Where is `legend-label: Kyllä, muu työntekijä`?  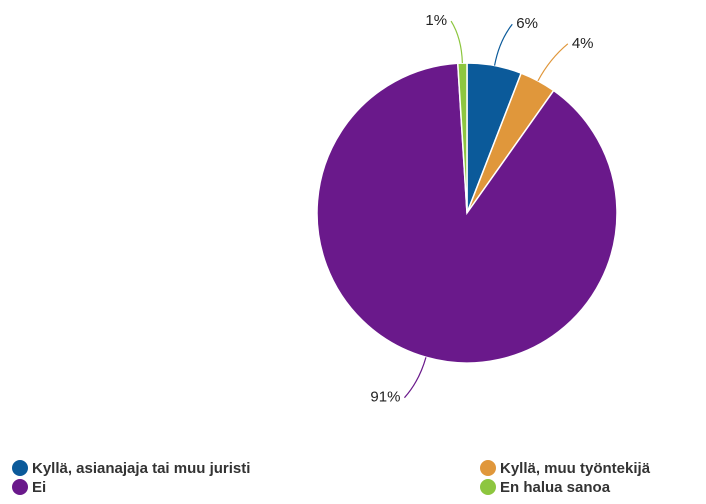 legend-label: Kyllä, muu työntekijä is located at coordinates (575, 468).